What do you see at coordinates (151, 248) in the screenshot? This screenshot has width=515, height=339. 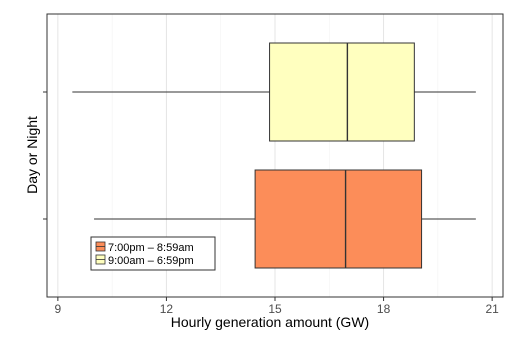 I see `legend-label: 7:00pm – 8:59am` at bounding box center [151, 248].